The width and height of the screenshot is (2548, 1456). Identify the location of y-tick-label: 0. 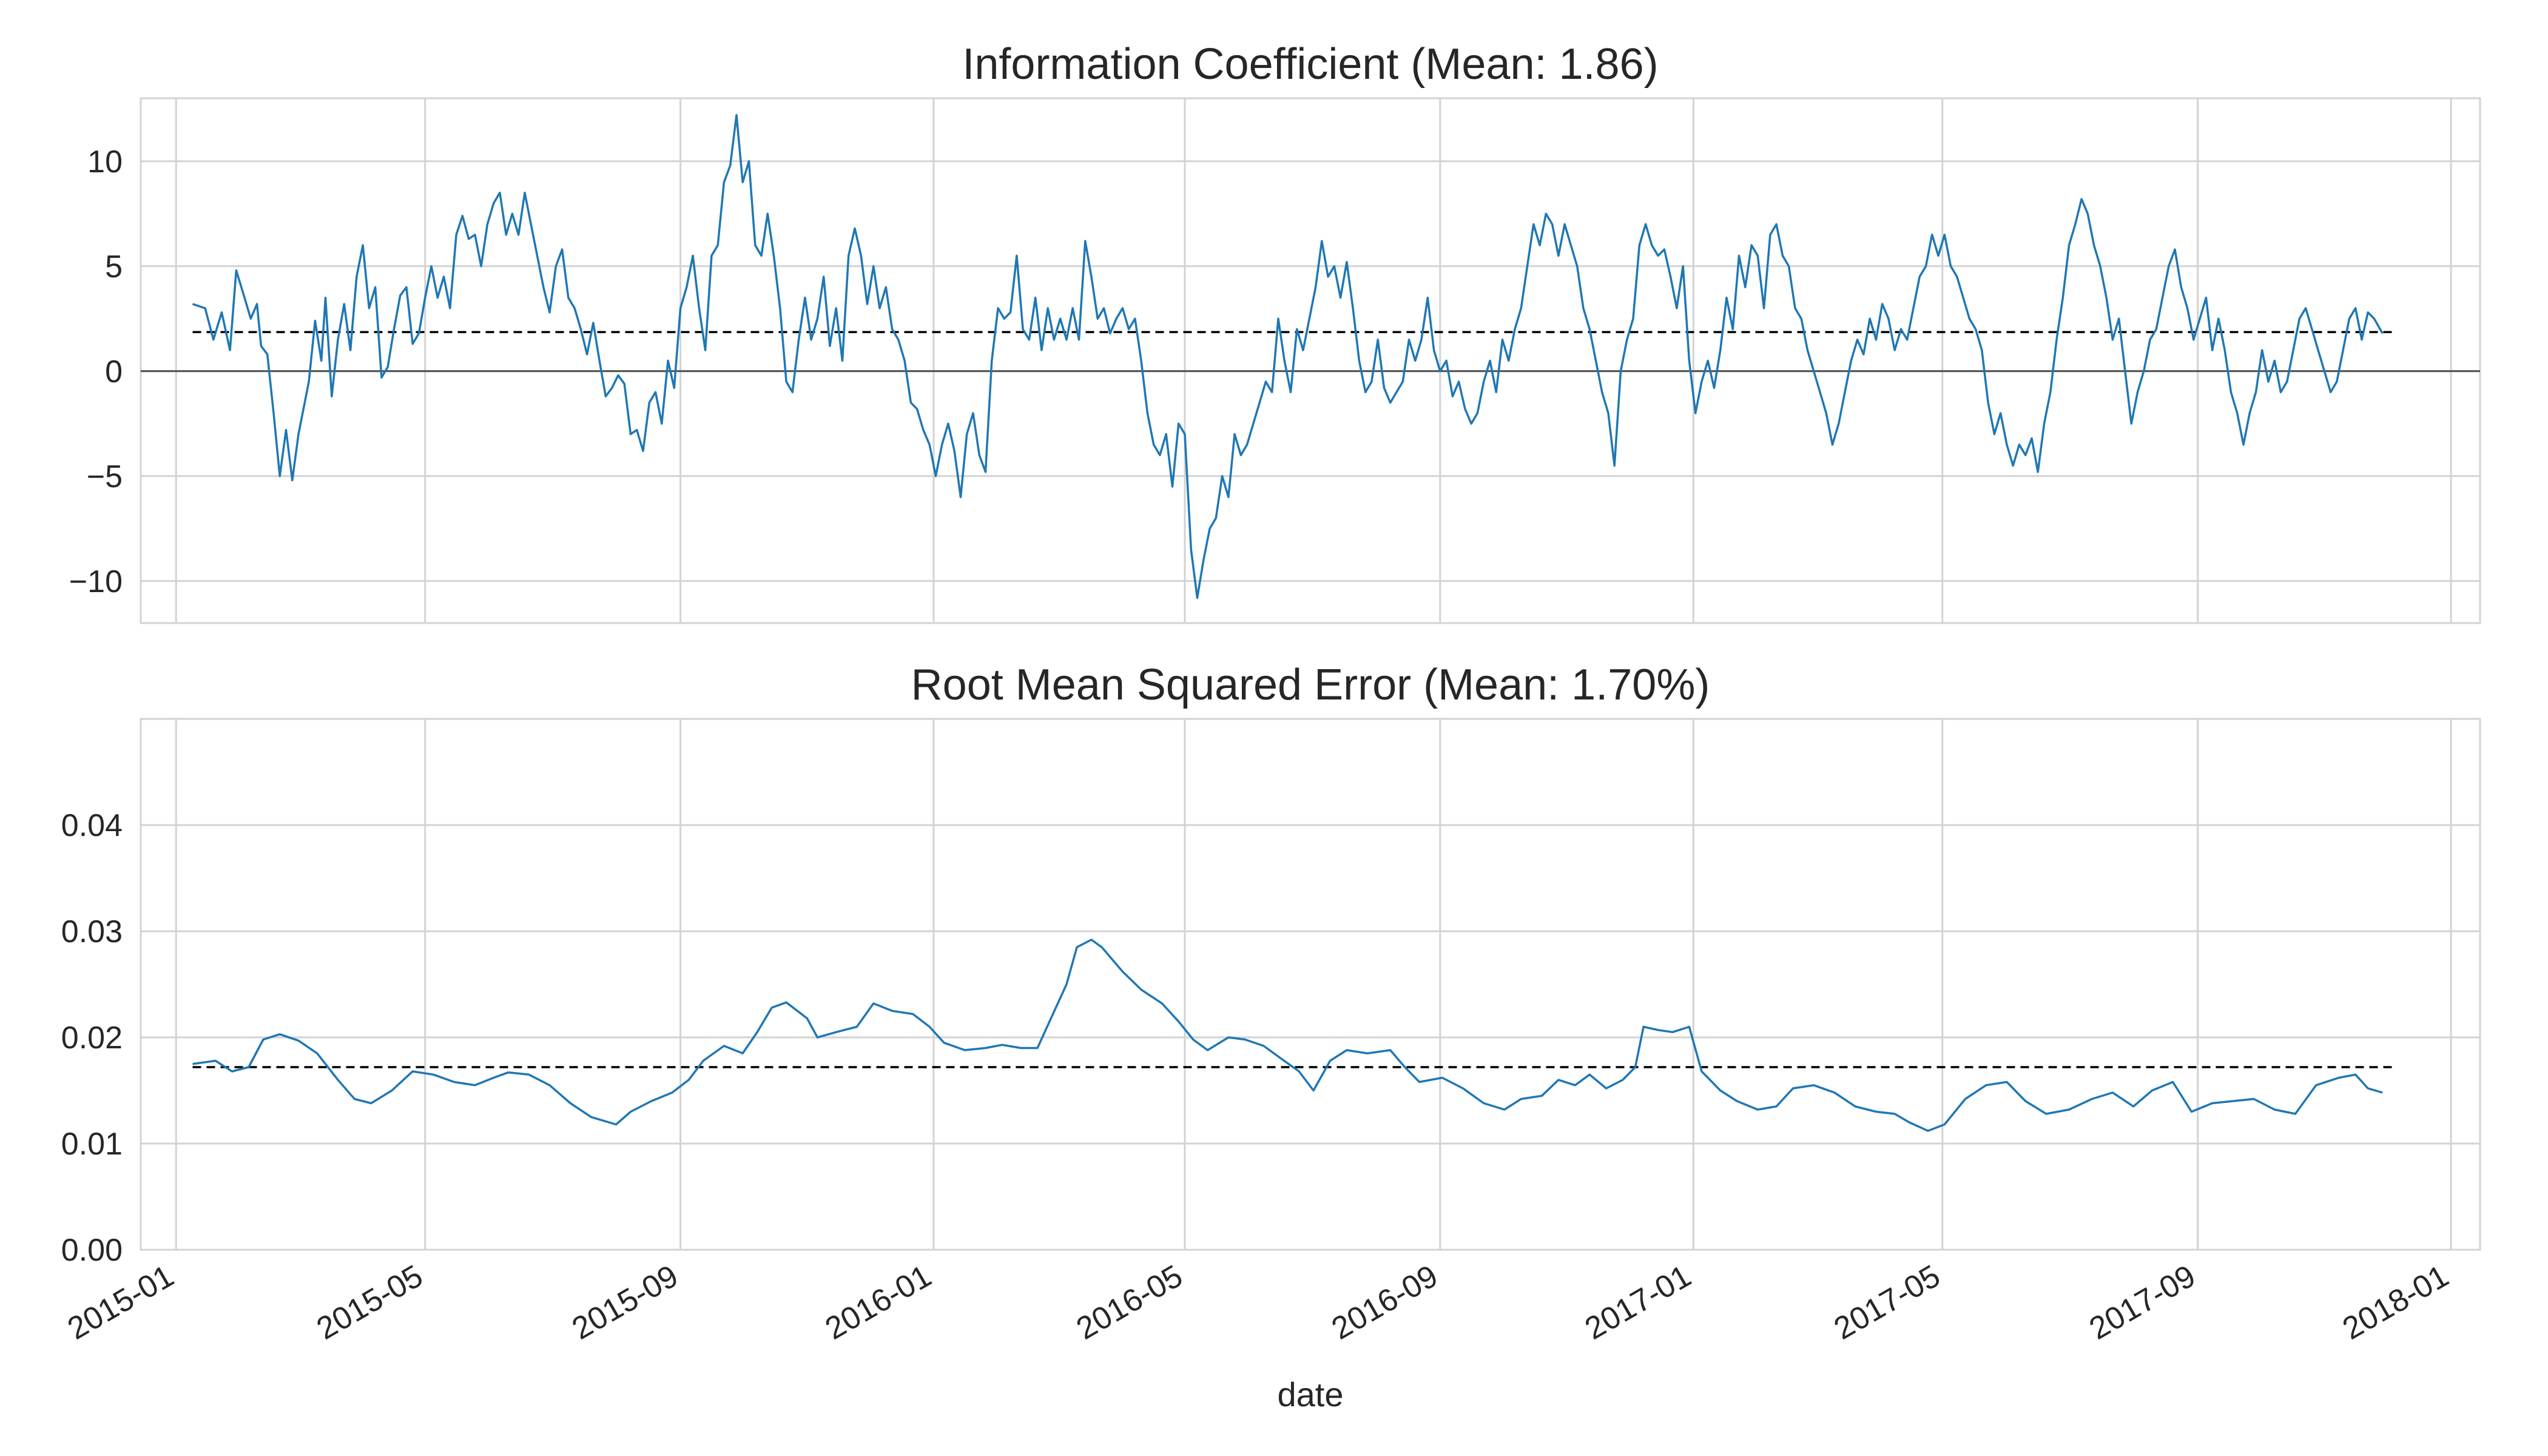
(114, 371).